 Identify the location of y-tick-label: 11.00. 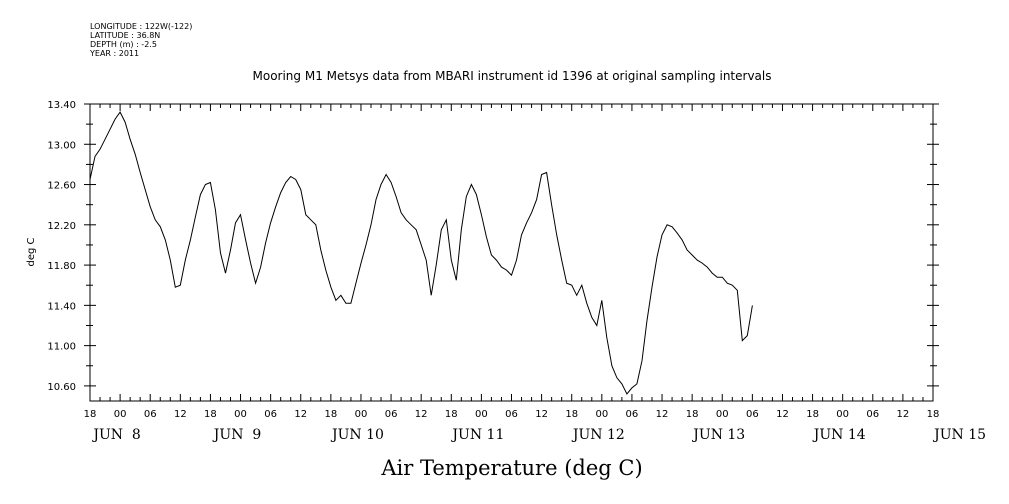
(61, 347).